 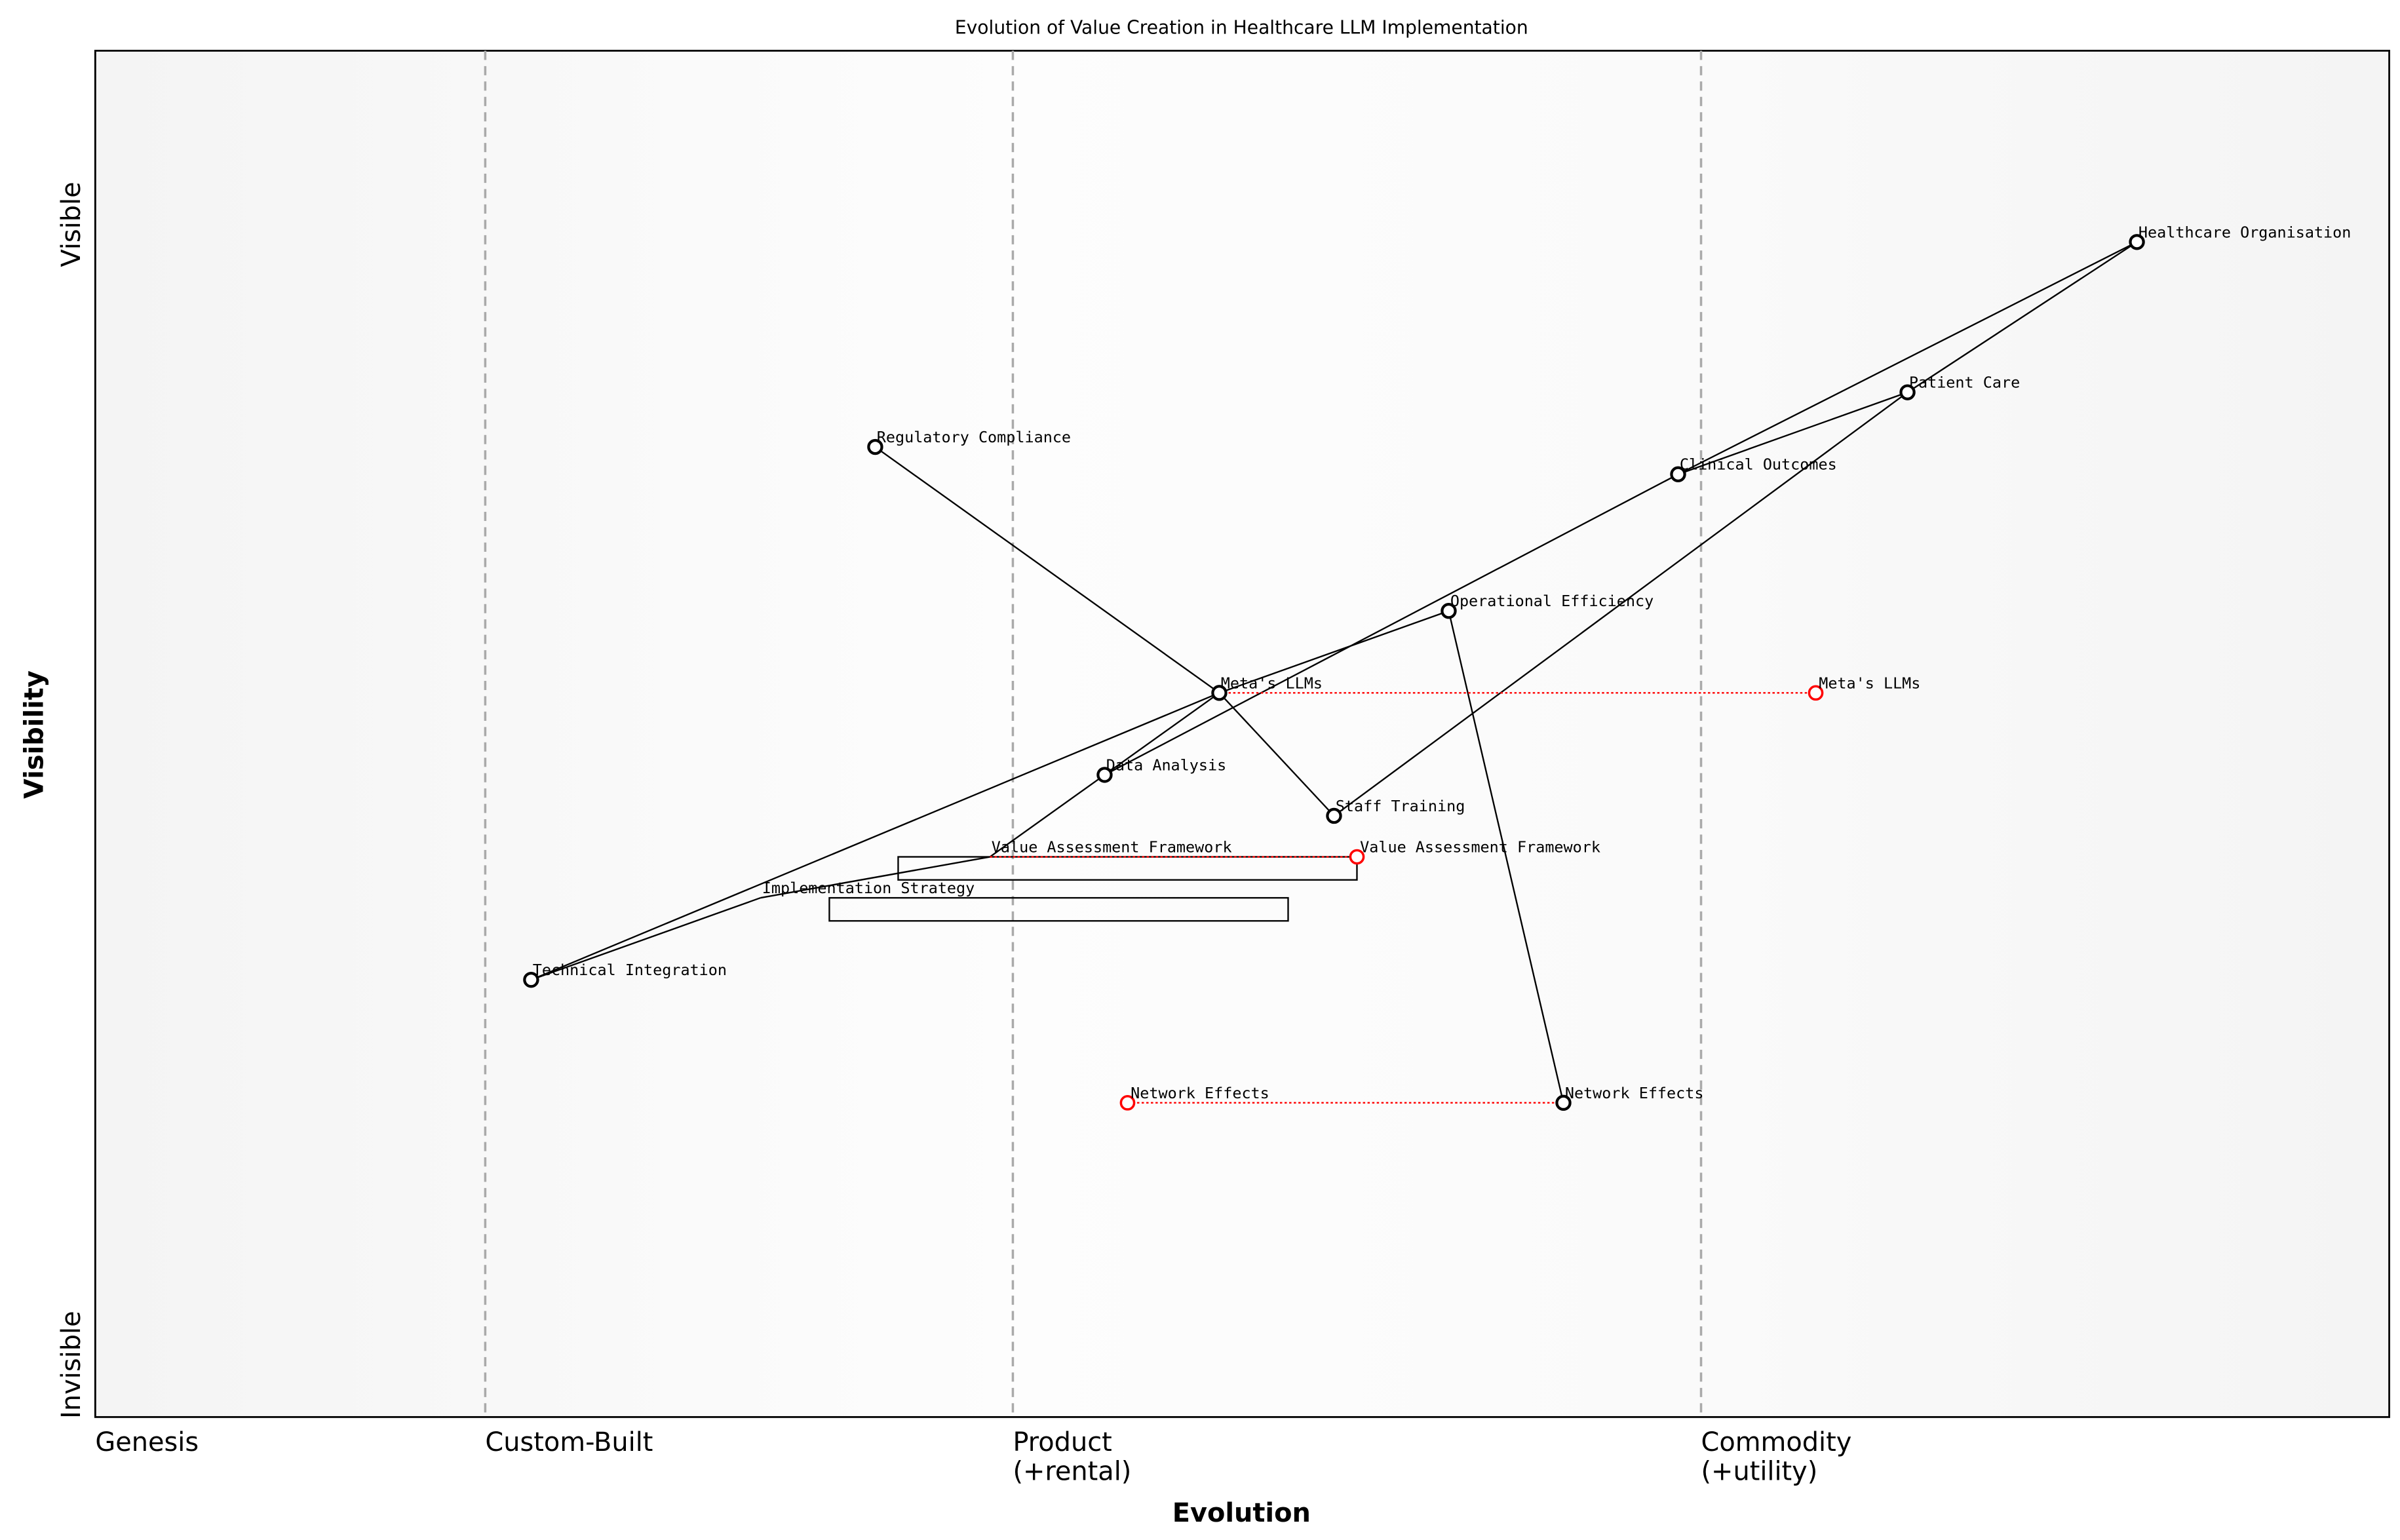 What do you see at coordinates (1964, 383) in the screenshot?
I see `component-label: Patient Care` at bounding box center [1964, 383].